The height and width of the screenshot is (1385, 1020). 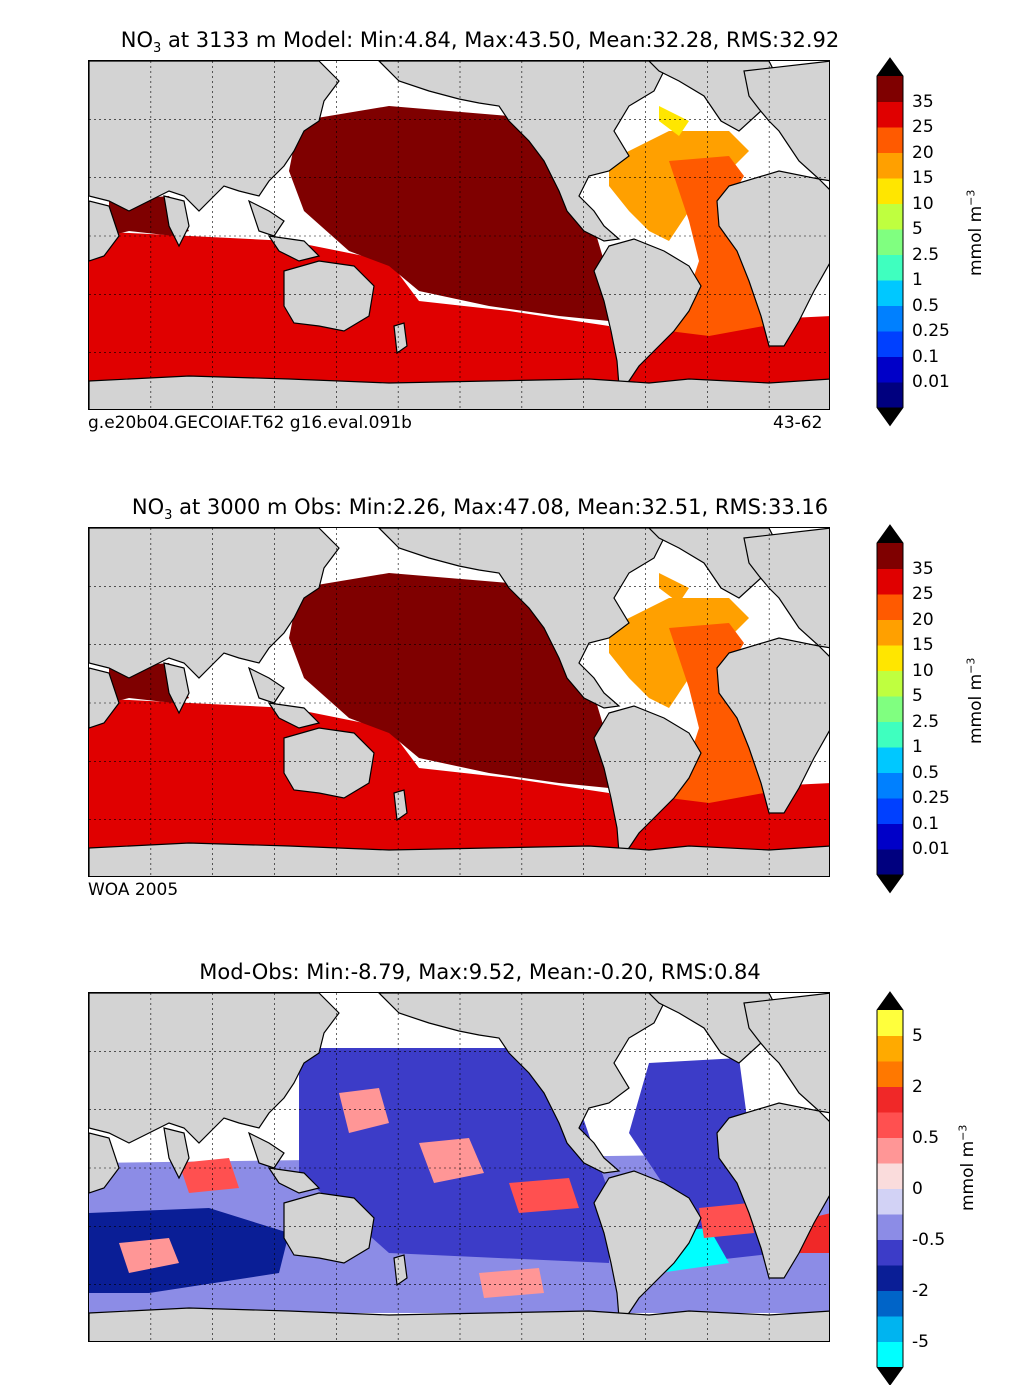 I want to click on colorbar-tick-label: -2, so click(x=920, y=1290).